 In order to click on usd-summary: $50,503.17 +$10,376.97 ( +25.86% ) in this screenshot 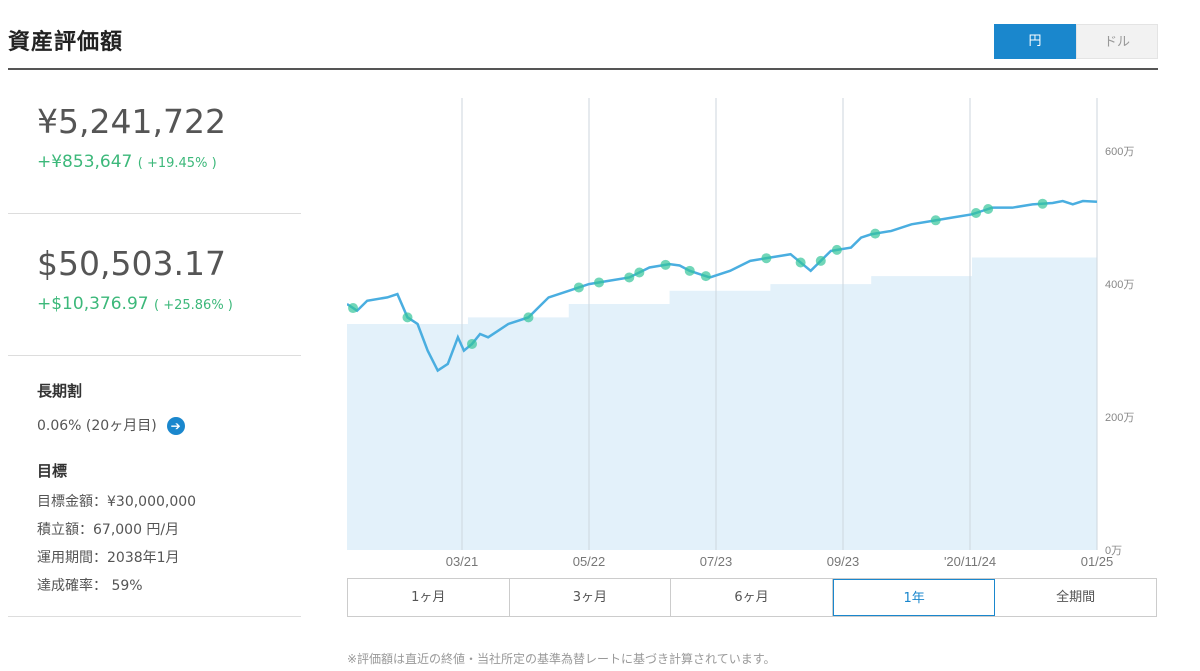, I will do `click(154, 285)`.